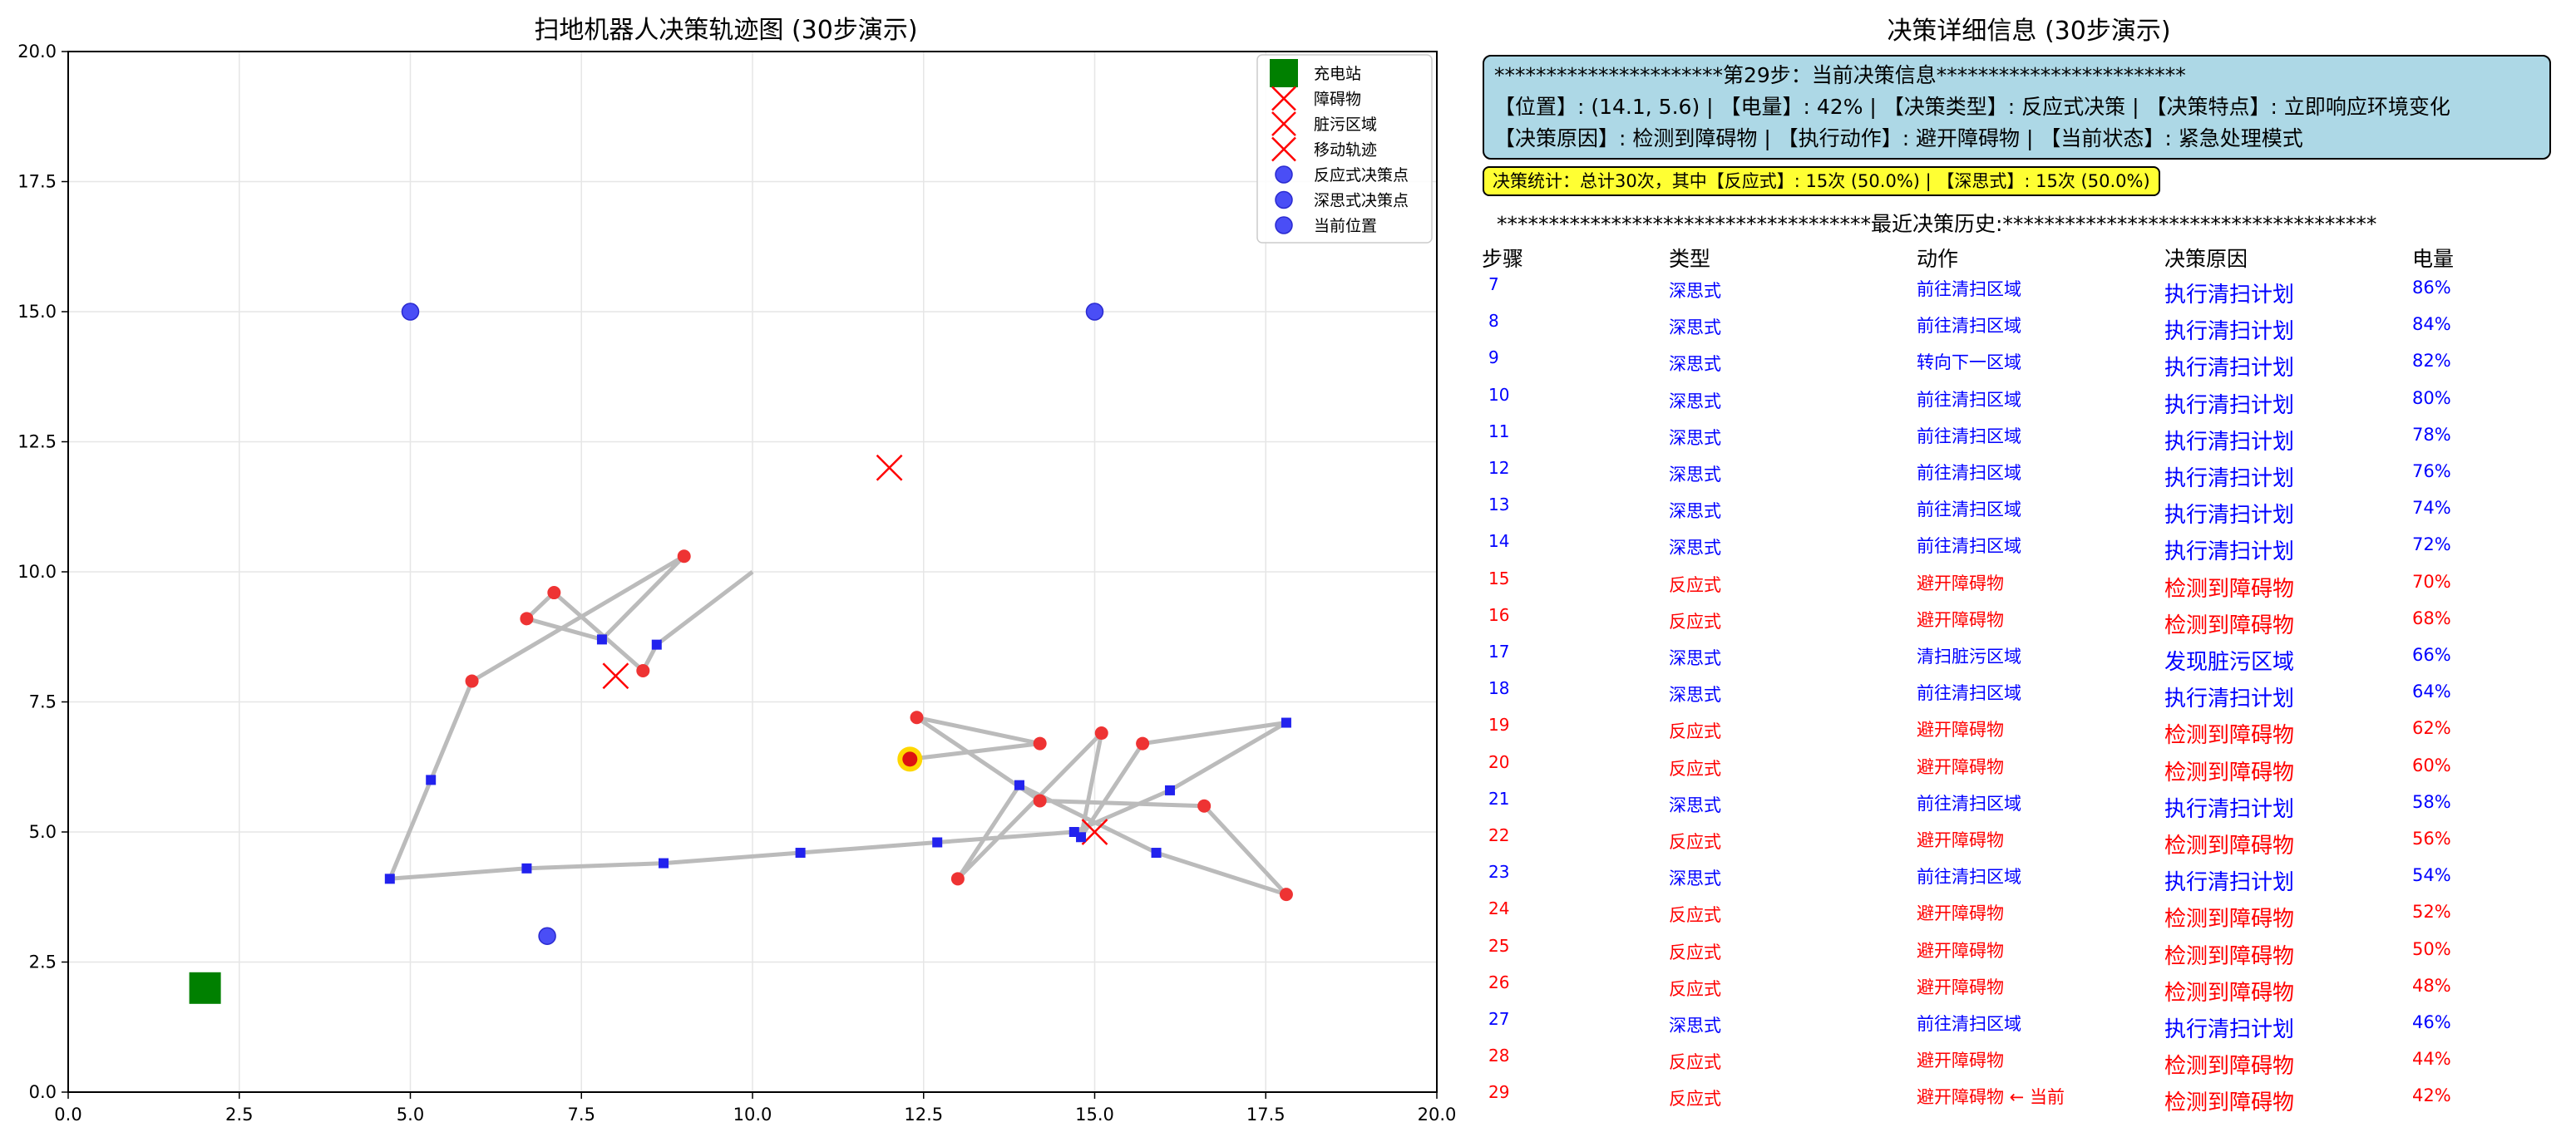  I want to click on cell-battery: 60%, so click(2431, 765).